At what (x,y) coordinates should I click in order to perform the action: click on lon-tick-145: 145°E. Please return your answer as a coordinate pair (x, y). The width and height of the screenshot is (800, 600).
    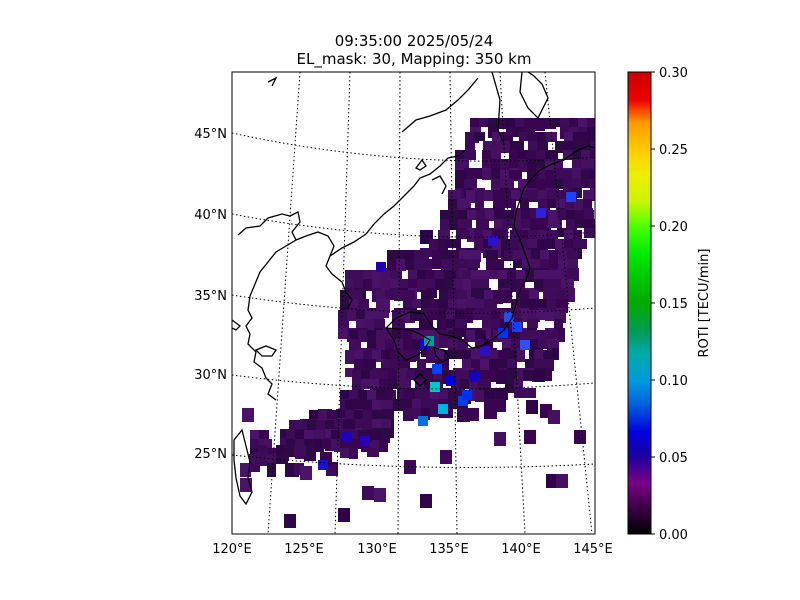
    Looking at the image, I should click on (593, 549).